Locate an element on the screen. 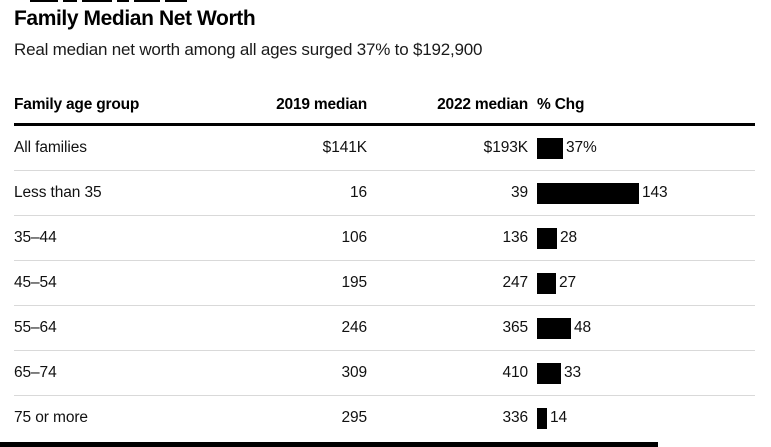  median-2022-cell: 410 is located at coordinates (515, 372).